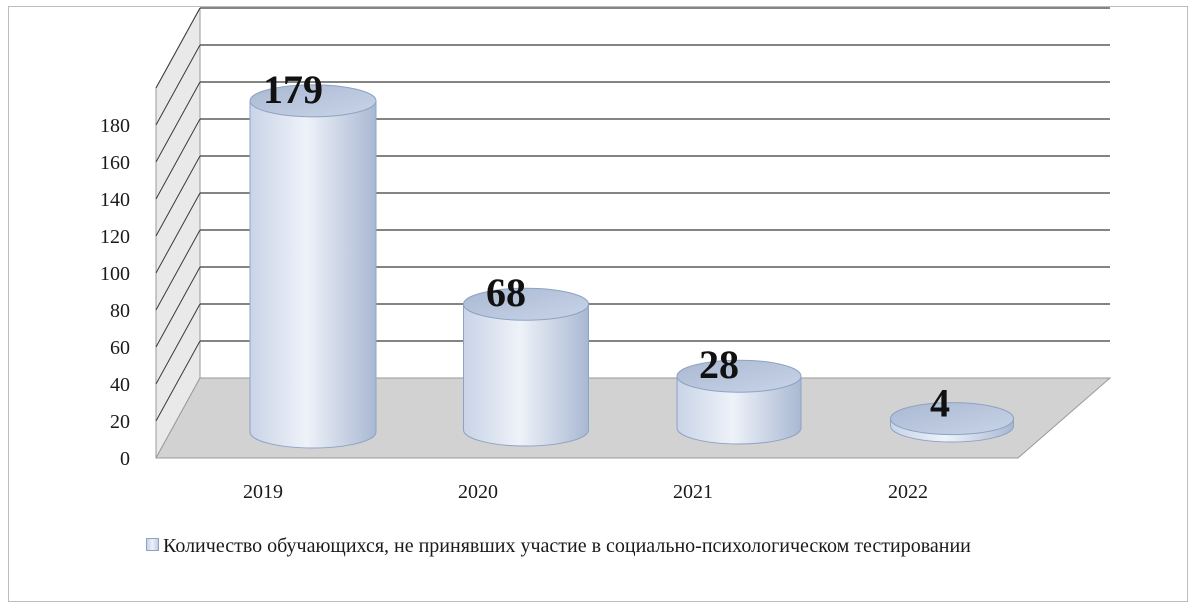 The height and width of the screenshot is (608, 1199). I want to click on data-label-2020: 68, so click(506, 292).